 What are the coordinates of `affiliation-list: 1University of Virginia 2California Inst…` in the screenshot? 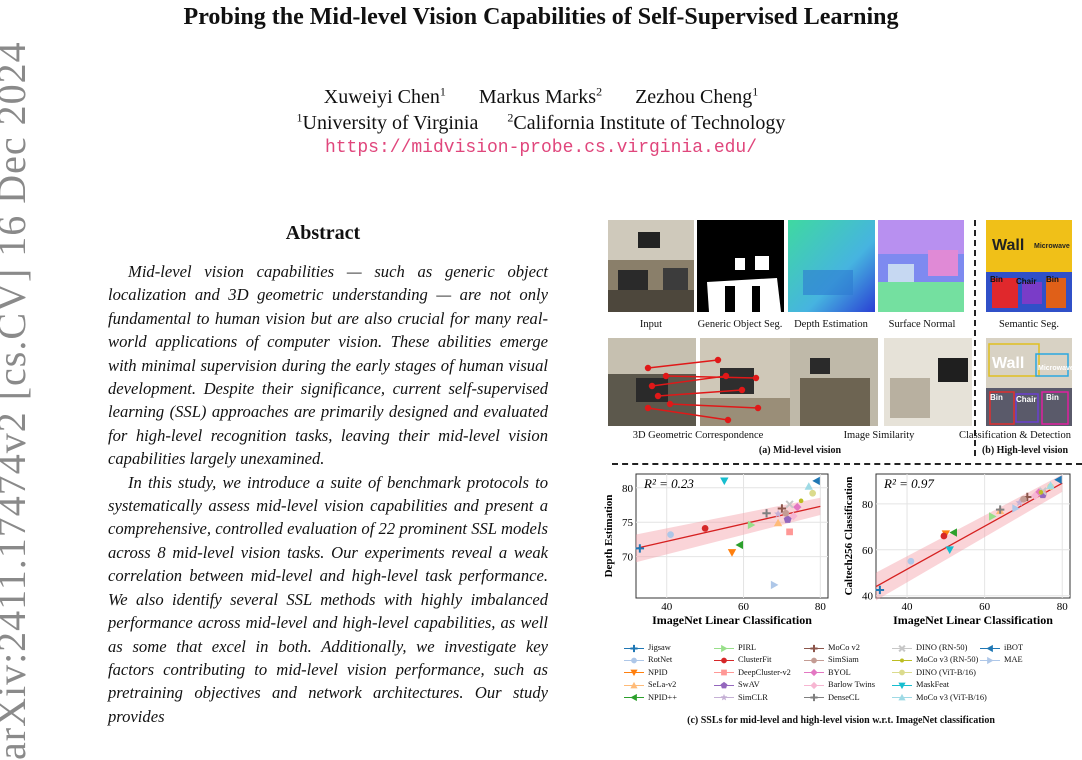 It's located at (541, 122).